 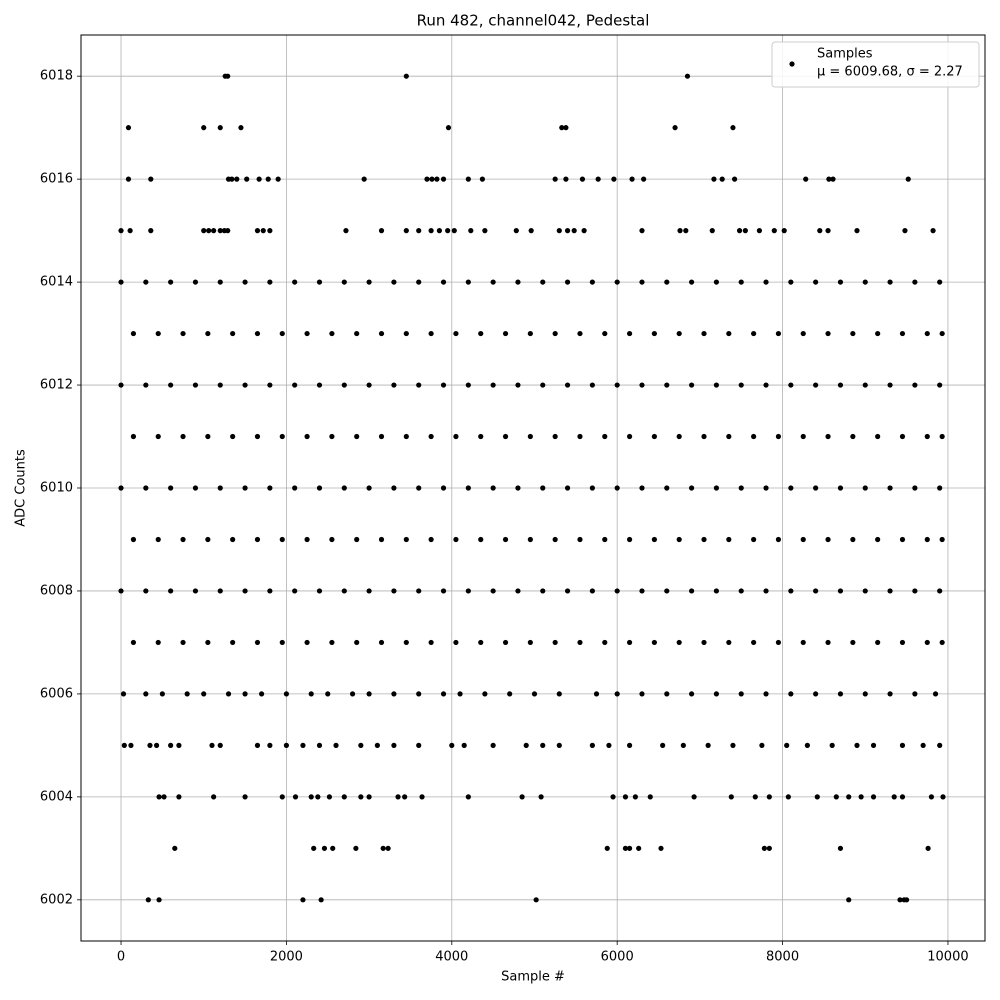 I want to click on y-tick-label: 6002, so click(x=56, y=899).